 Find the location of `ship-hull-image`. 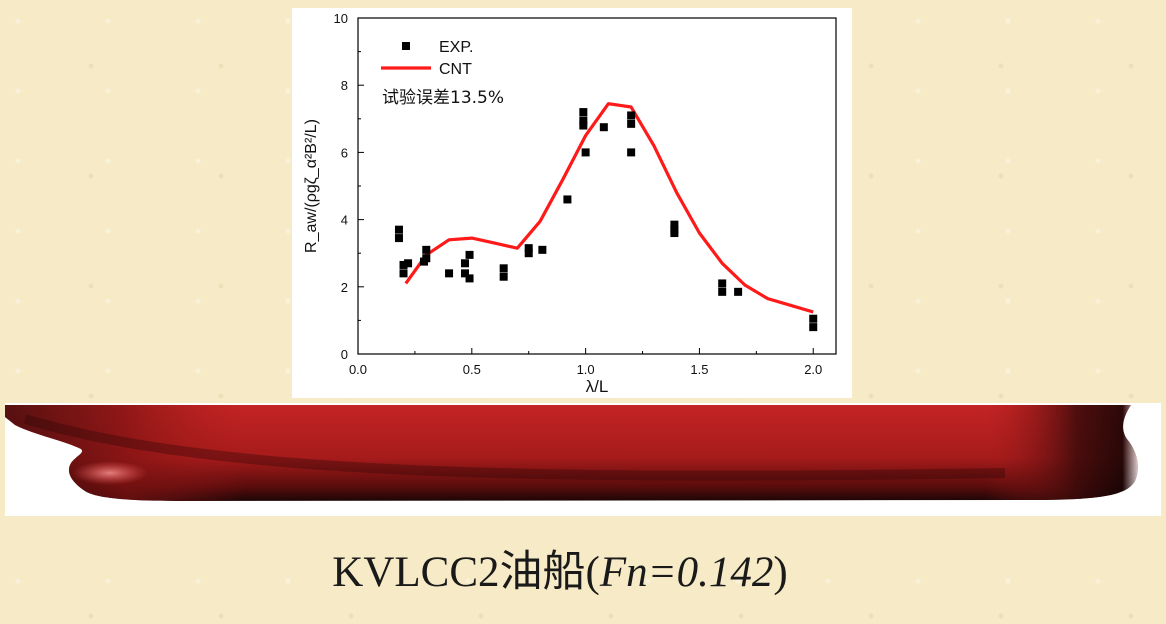

ship-hull-image is located at coordinates (571, 453).